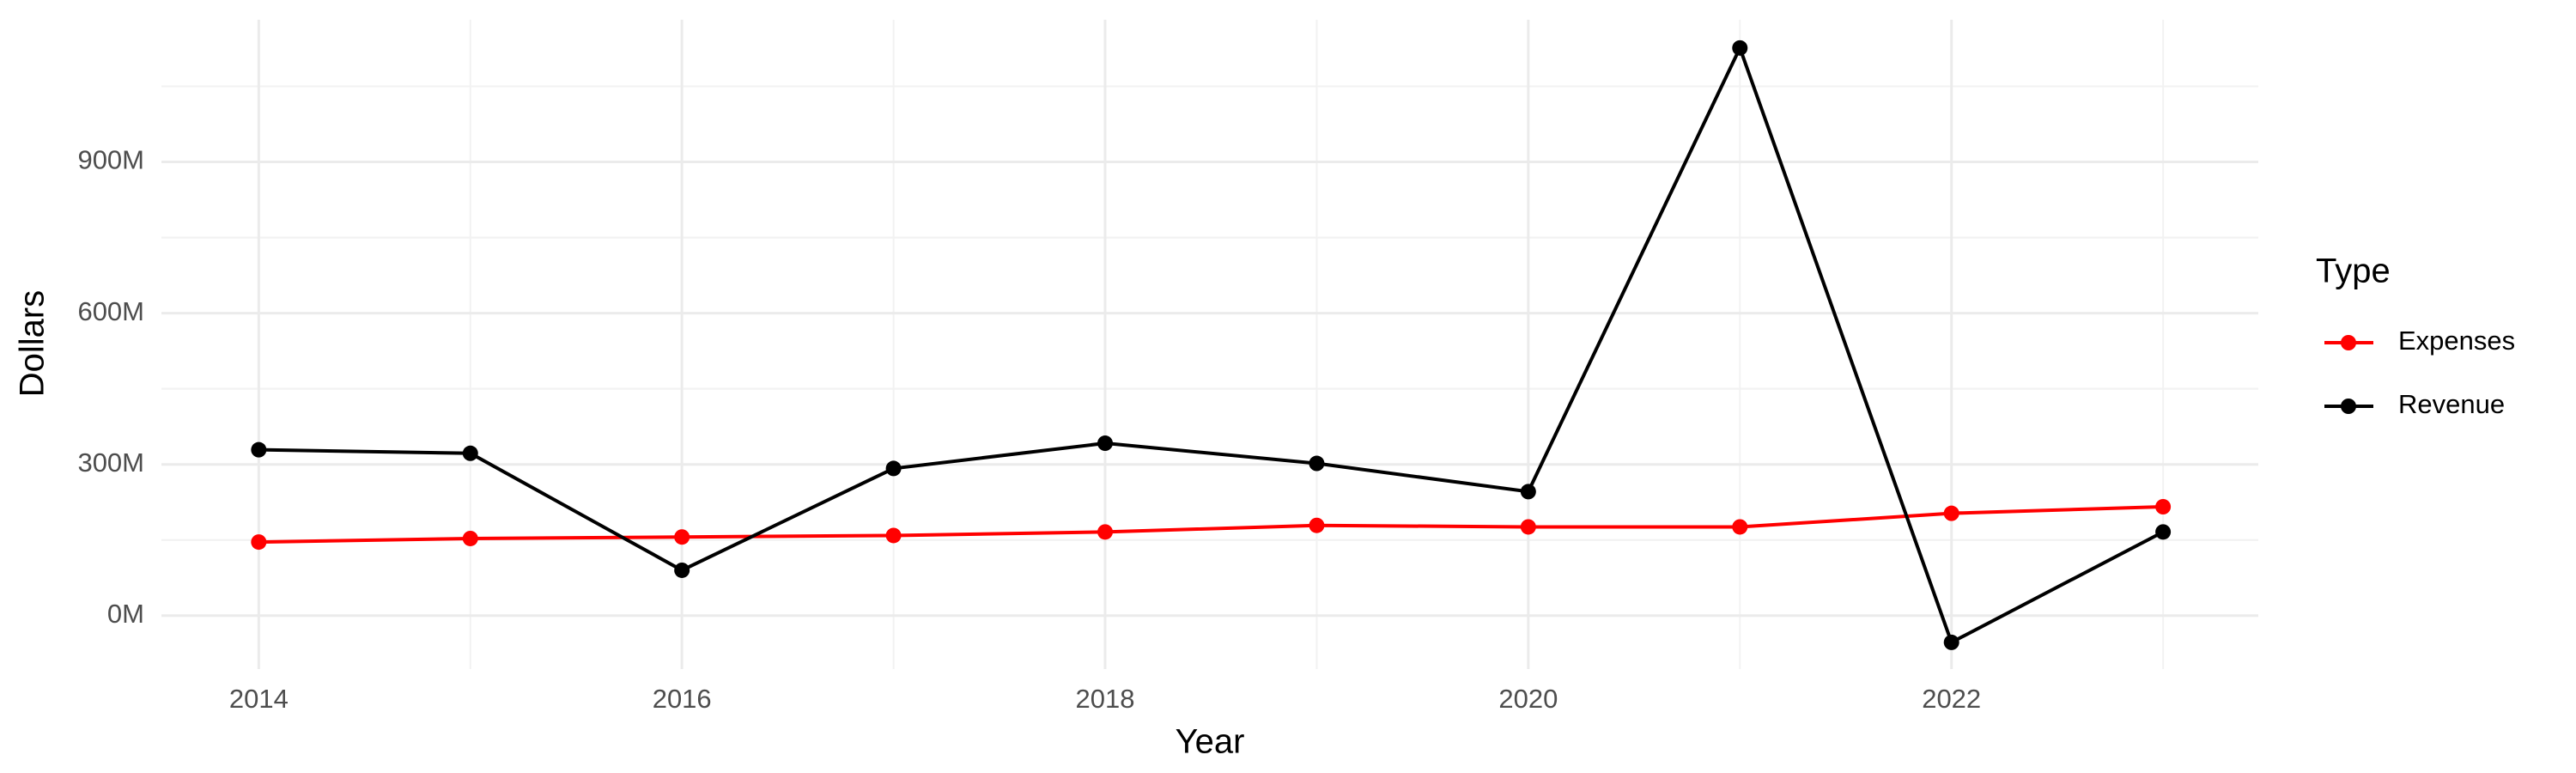  Describe the element at coordinates (111, 160) in the screenshot. I see `y-tick-label: 900M` at that location.